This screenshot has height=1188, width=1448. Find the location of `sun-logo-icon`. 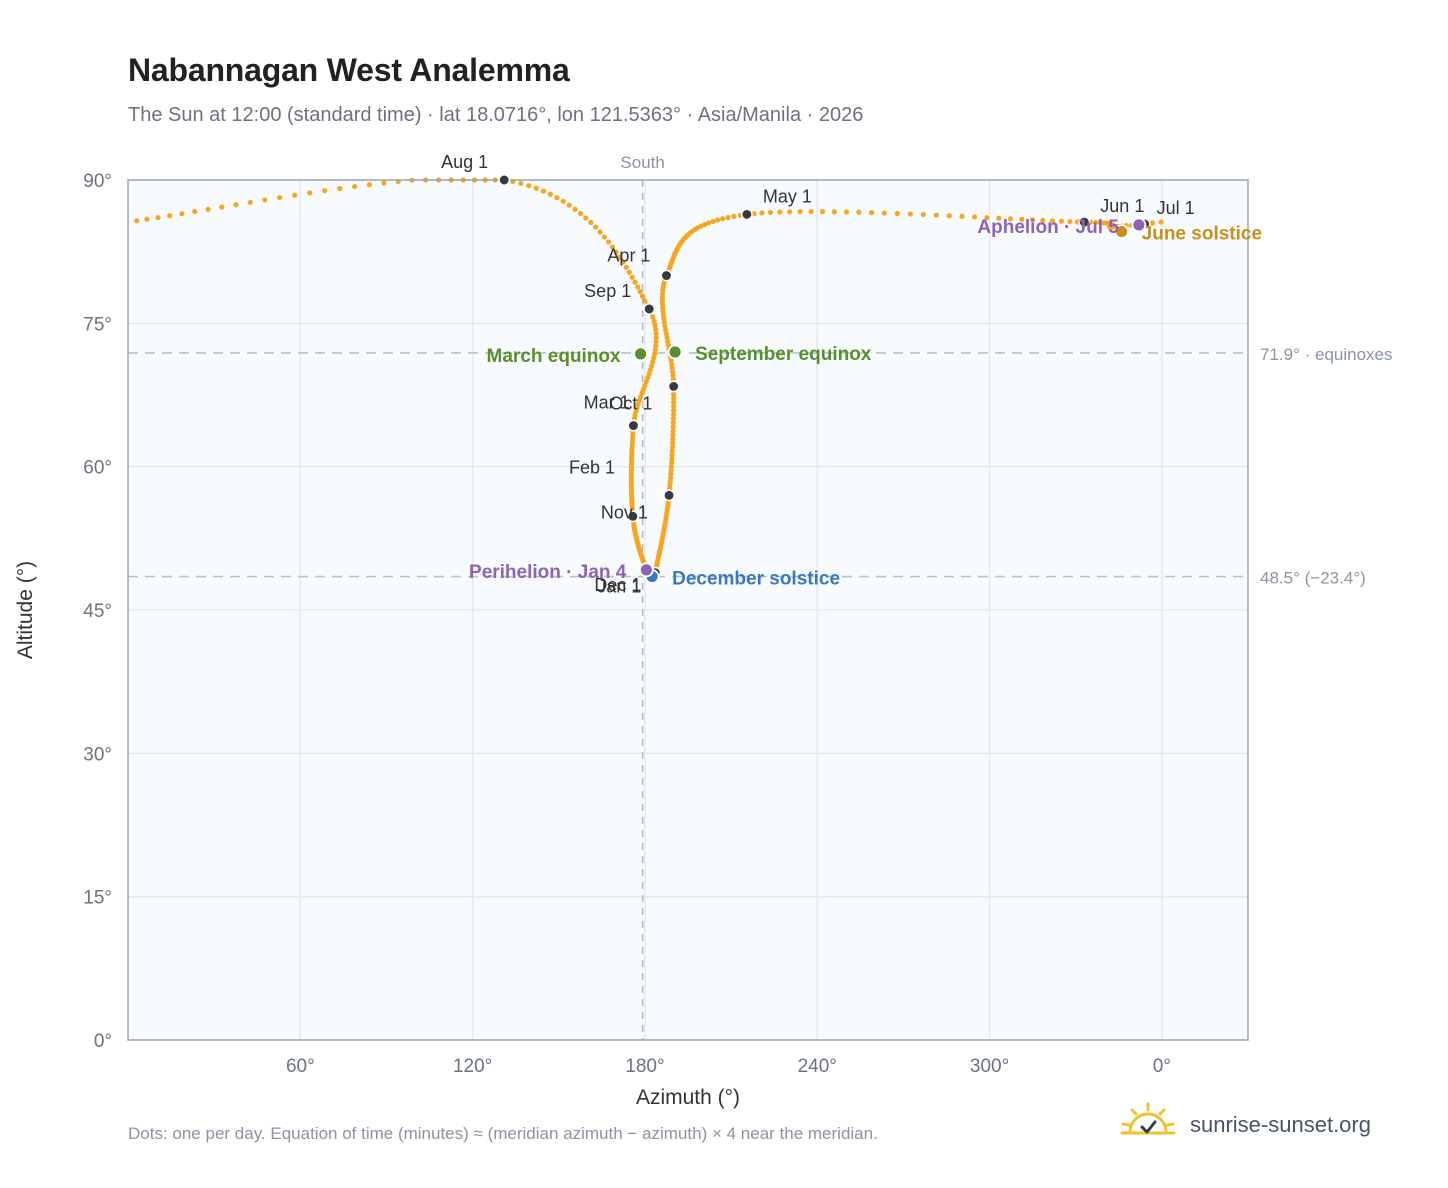

sun-logo-icon is located at coordinates (1148, 1118).